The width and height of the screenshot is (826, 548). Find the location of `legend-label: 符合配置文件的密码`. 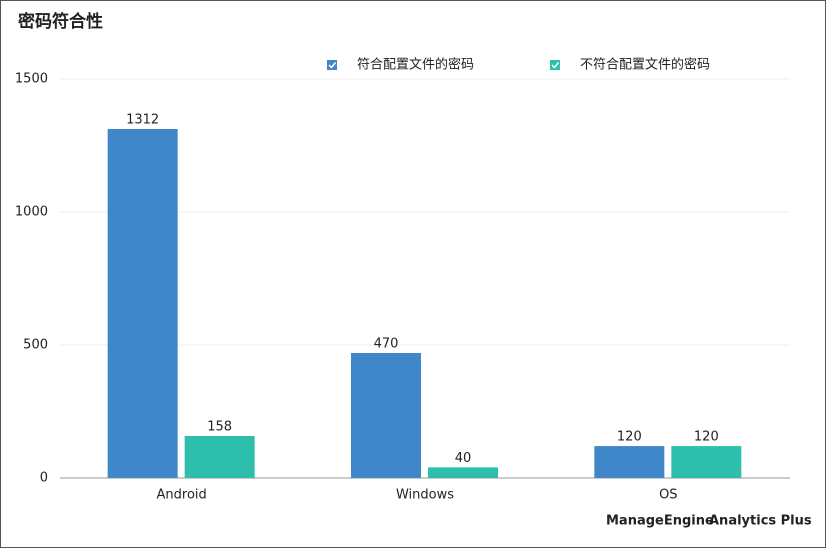

legend-label: 符合配置文件的密码 is located at coordinates (415, 65).